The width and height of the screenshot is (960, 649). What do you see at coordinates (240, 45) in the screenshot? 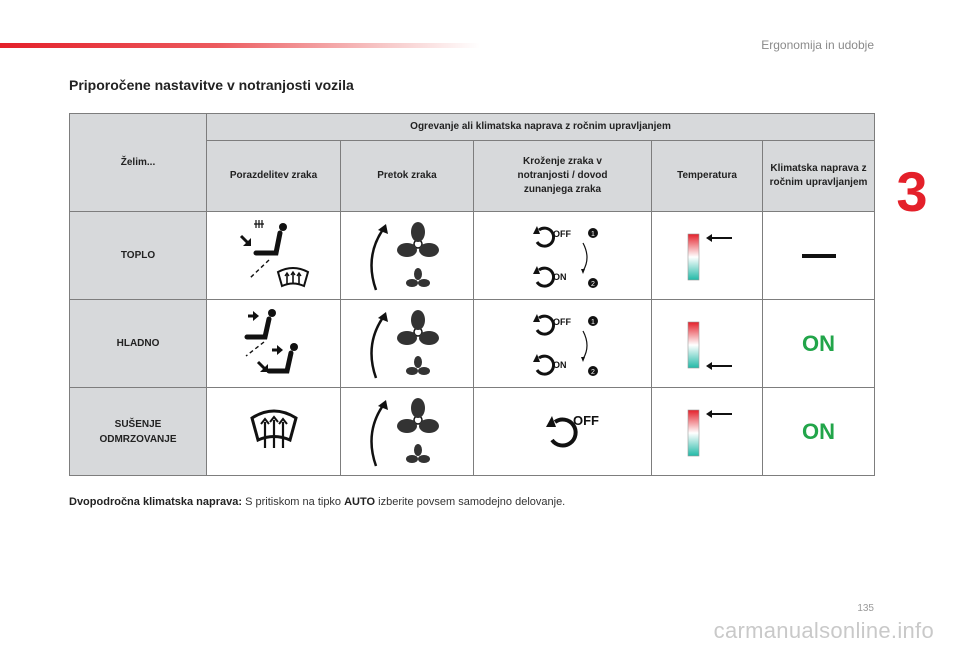
I see `top-accent-bar` at bounding box center [240, 45].